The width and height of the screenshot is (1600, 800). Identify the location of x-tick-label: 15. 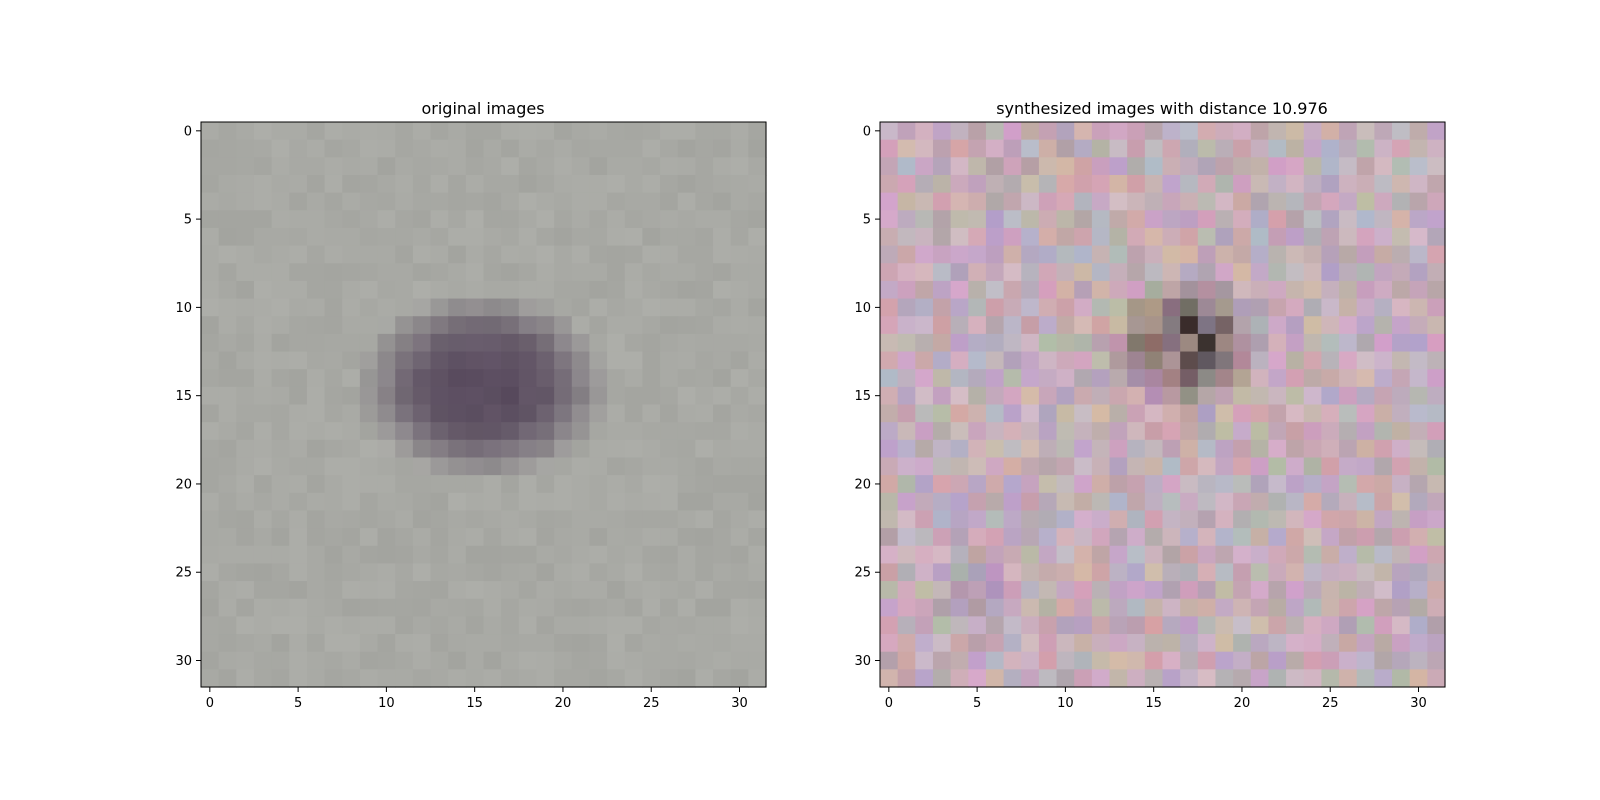
(1153, 703).